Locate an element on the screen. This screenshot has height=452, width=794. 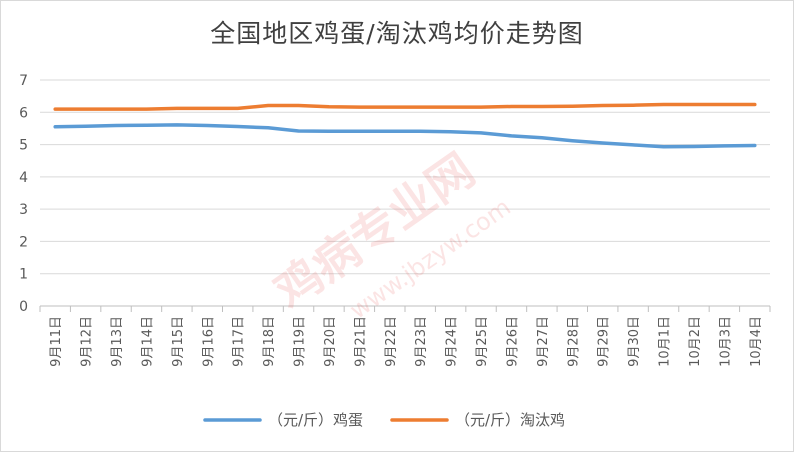
x-tick-label: 9月18日 is located at coordinates (269, 341).